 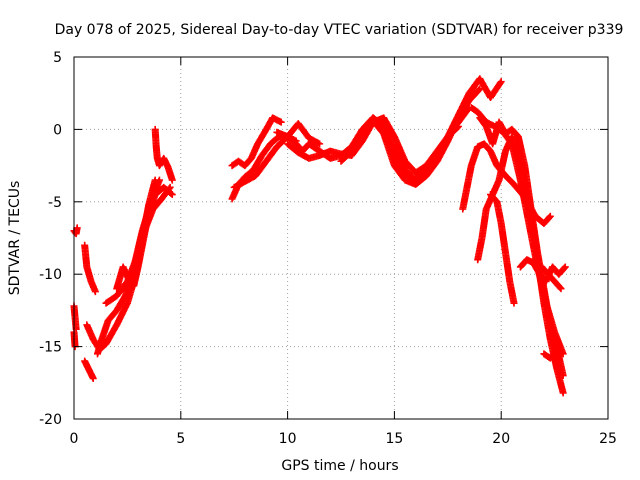 What do you see at coordinates (74, 439) in the screenshot?
I see `x-tick-label: 0` at bounding box center [74, 439].